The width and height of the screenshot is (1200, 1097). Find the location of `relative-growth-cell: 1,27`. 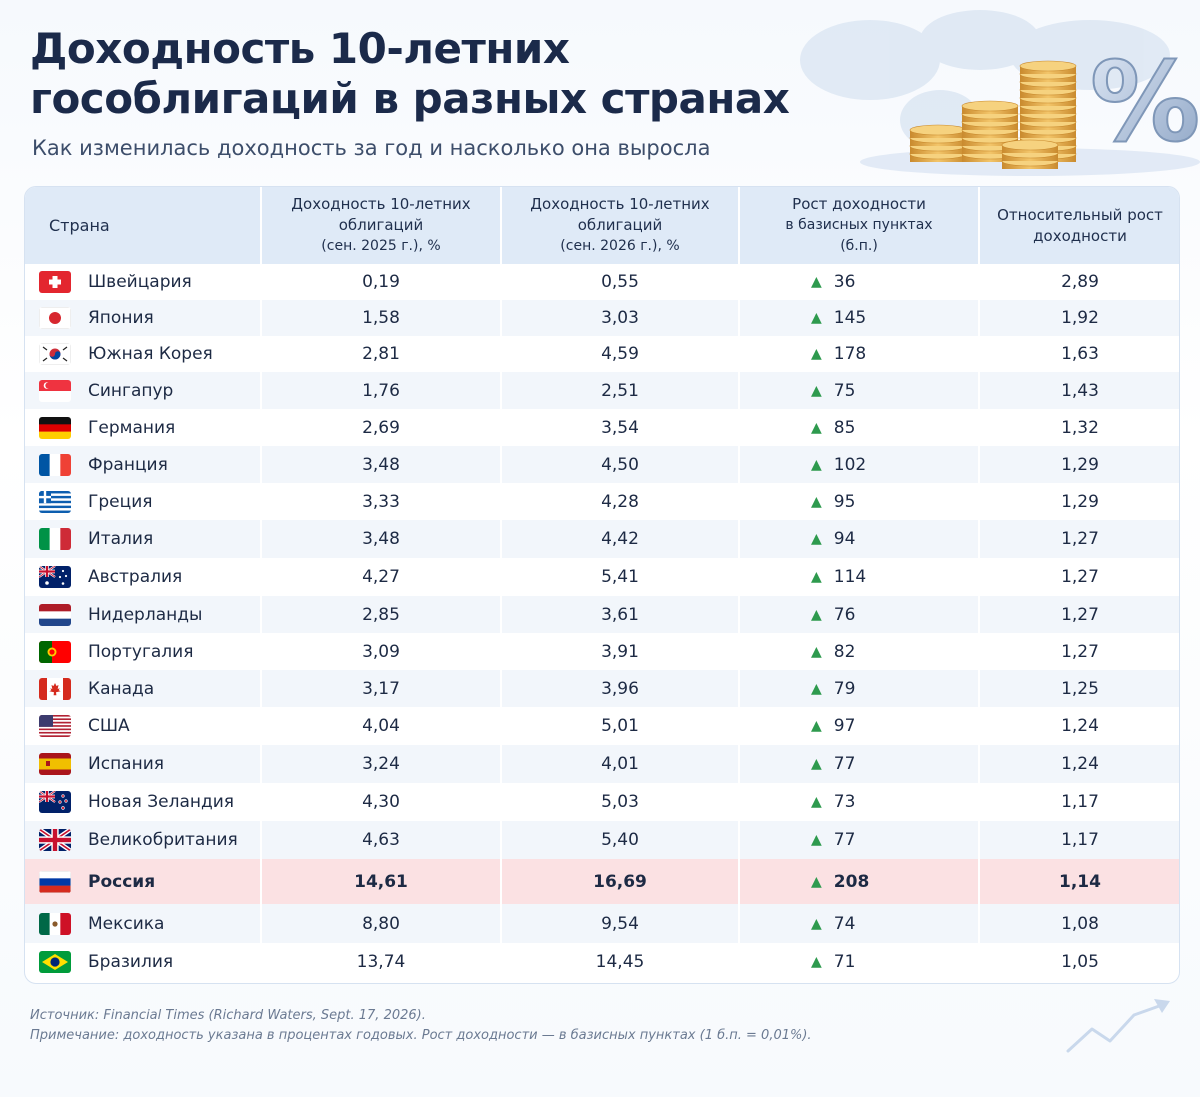

relative-growth-cell: 1,27 is located at coordinates (1080, 651).